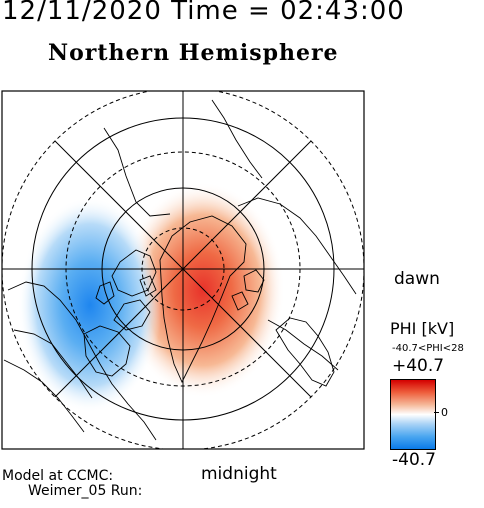 This screenshot has width=484, height=508. I want to click on colorbar-max-label: +40.7, so click(418, 366).